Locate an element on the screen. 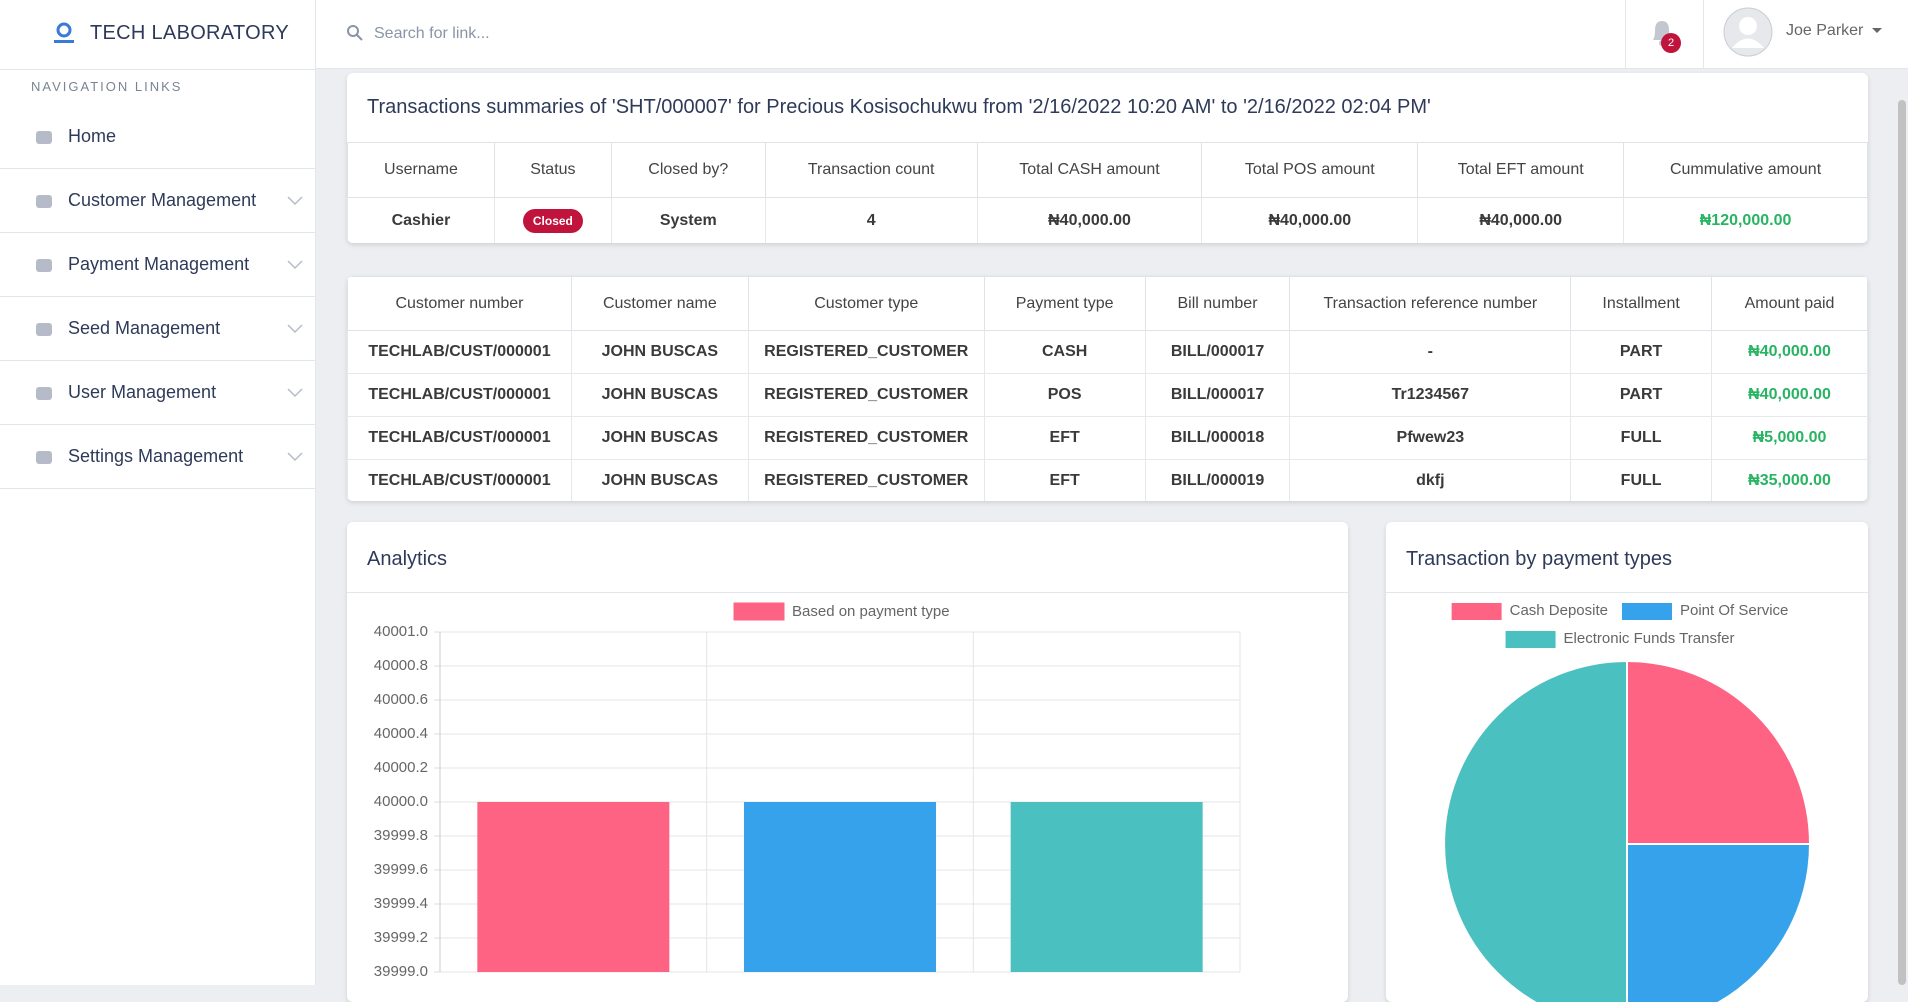 This screenshot has height=1002, width=1908. nav-item: Home is located at coordinates (158, 137).